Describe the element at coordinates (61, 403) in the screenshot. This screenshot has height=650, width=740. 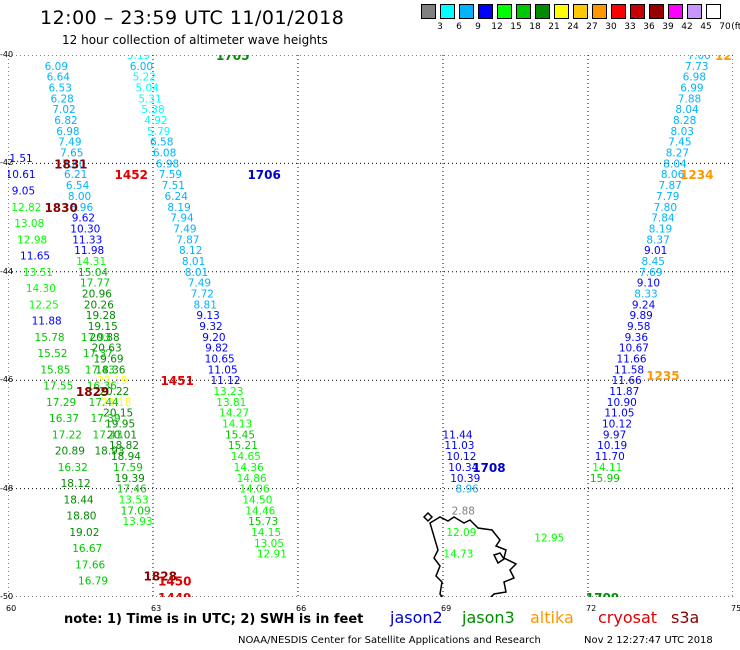
I see `wave-height-label: 17.29` at that location.